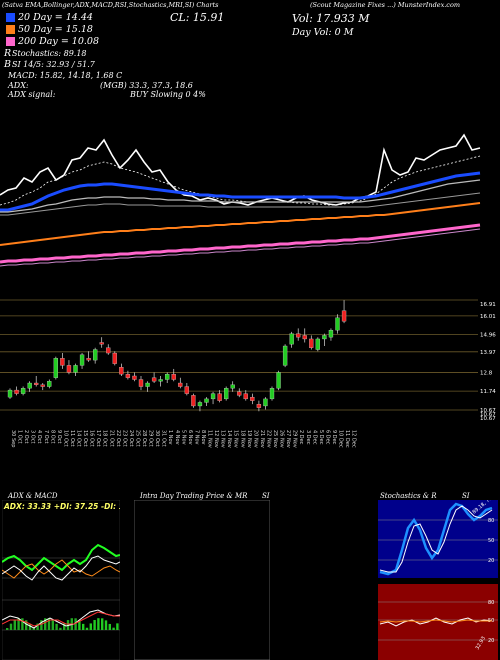 The width and height of the screenshot is (500, 660). I want to click on date-tick-label: 12 Dec, so click(354, 439).